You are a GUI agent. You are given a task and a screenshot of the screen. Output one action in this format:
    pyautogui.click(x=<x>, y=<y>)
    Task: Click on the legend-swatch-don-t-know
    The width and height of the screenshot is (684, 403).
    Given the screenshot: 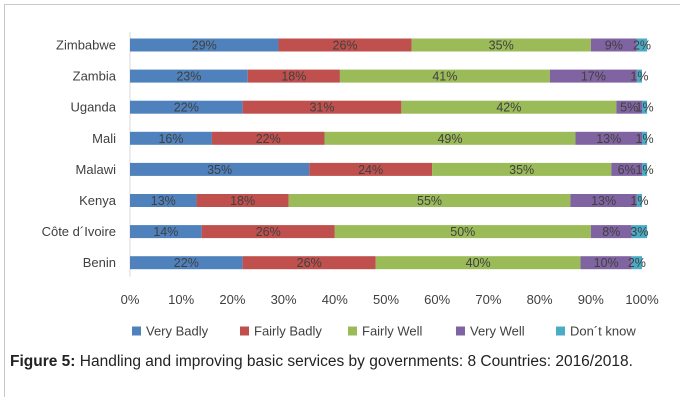 What is the action you would take?
    pyautogui.click(x=560, y=331)
    